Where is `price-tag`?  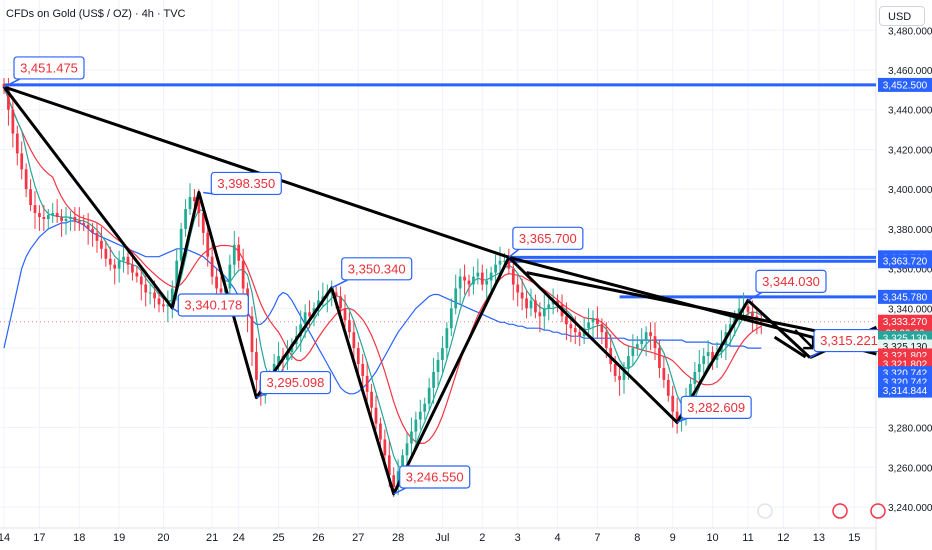
price-tag is located at coordinates (905, 390).